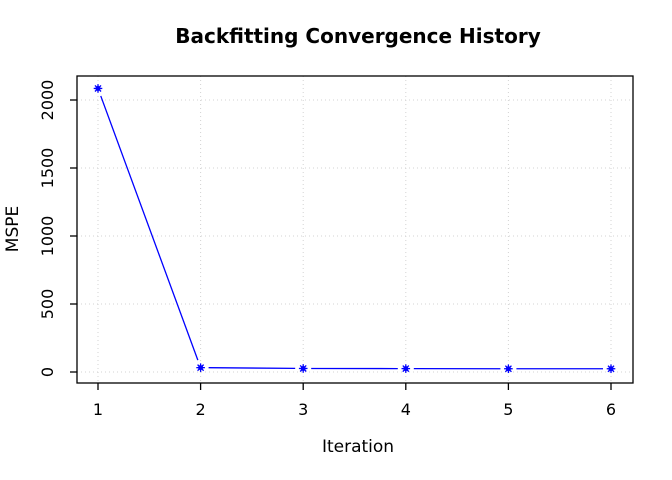 This screenshot has height=480, width=672. I want to click on chart-title: Backfitting Convergence History, so click(358, 36).